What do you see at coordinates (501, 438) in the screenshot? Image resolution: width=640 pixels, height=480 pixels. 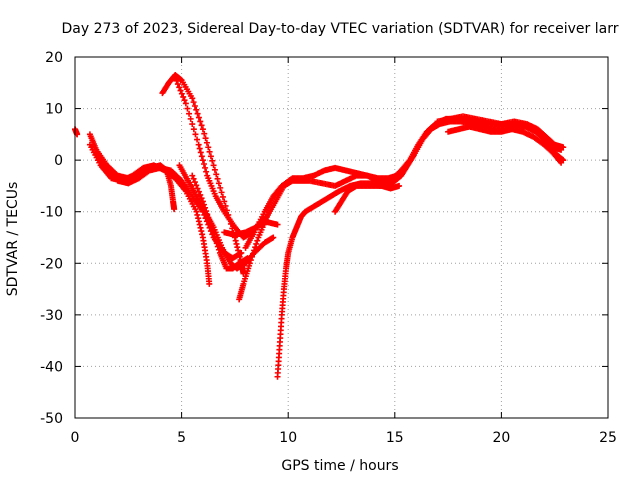 I see `x-tick-label: 20` at bounding box center [501, 438].